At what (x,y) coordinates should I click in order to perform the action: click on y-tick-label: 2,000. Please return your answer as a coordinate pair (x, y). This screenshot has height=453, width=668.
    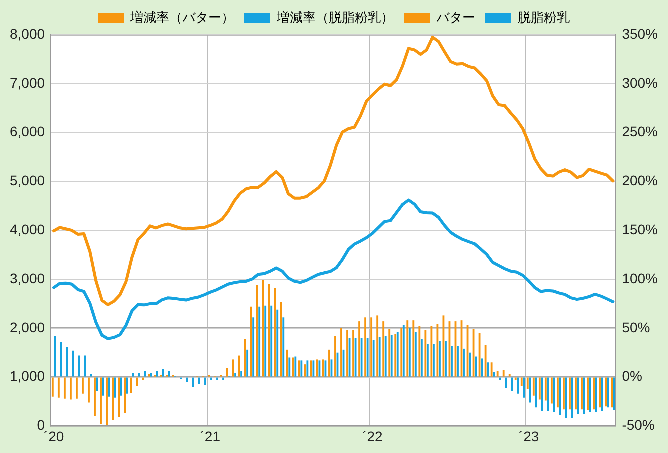
    Looking at the image, I should click on (28, 327).